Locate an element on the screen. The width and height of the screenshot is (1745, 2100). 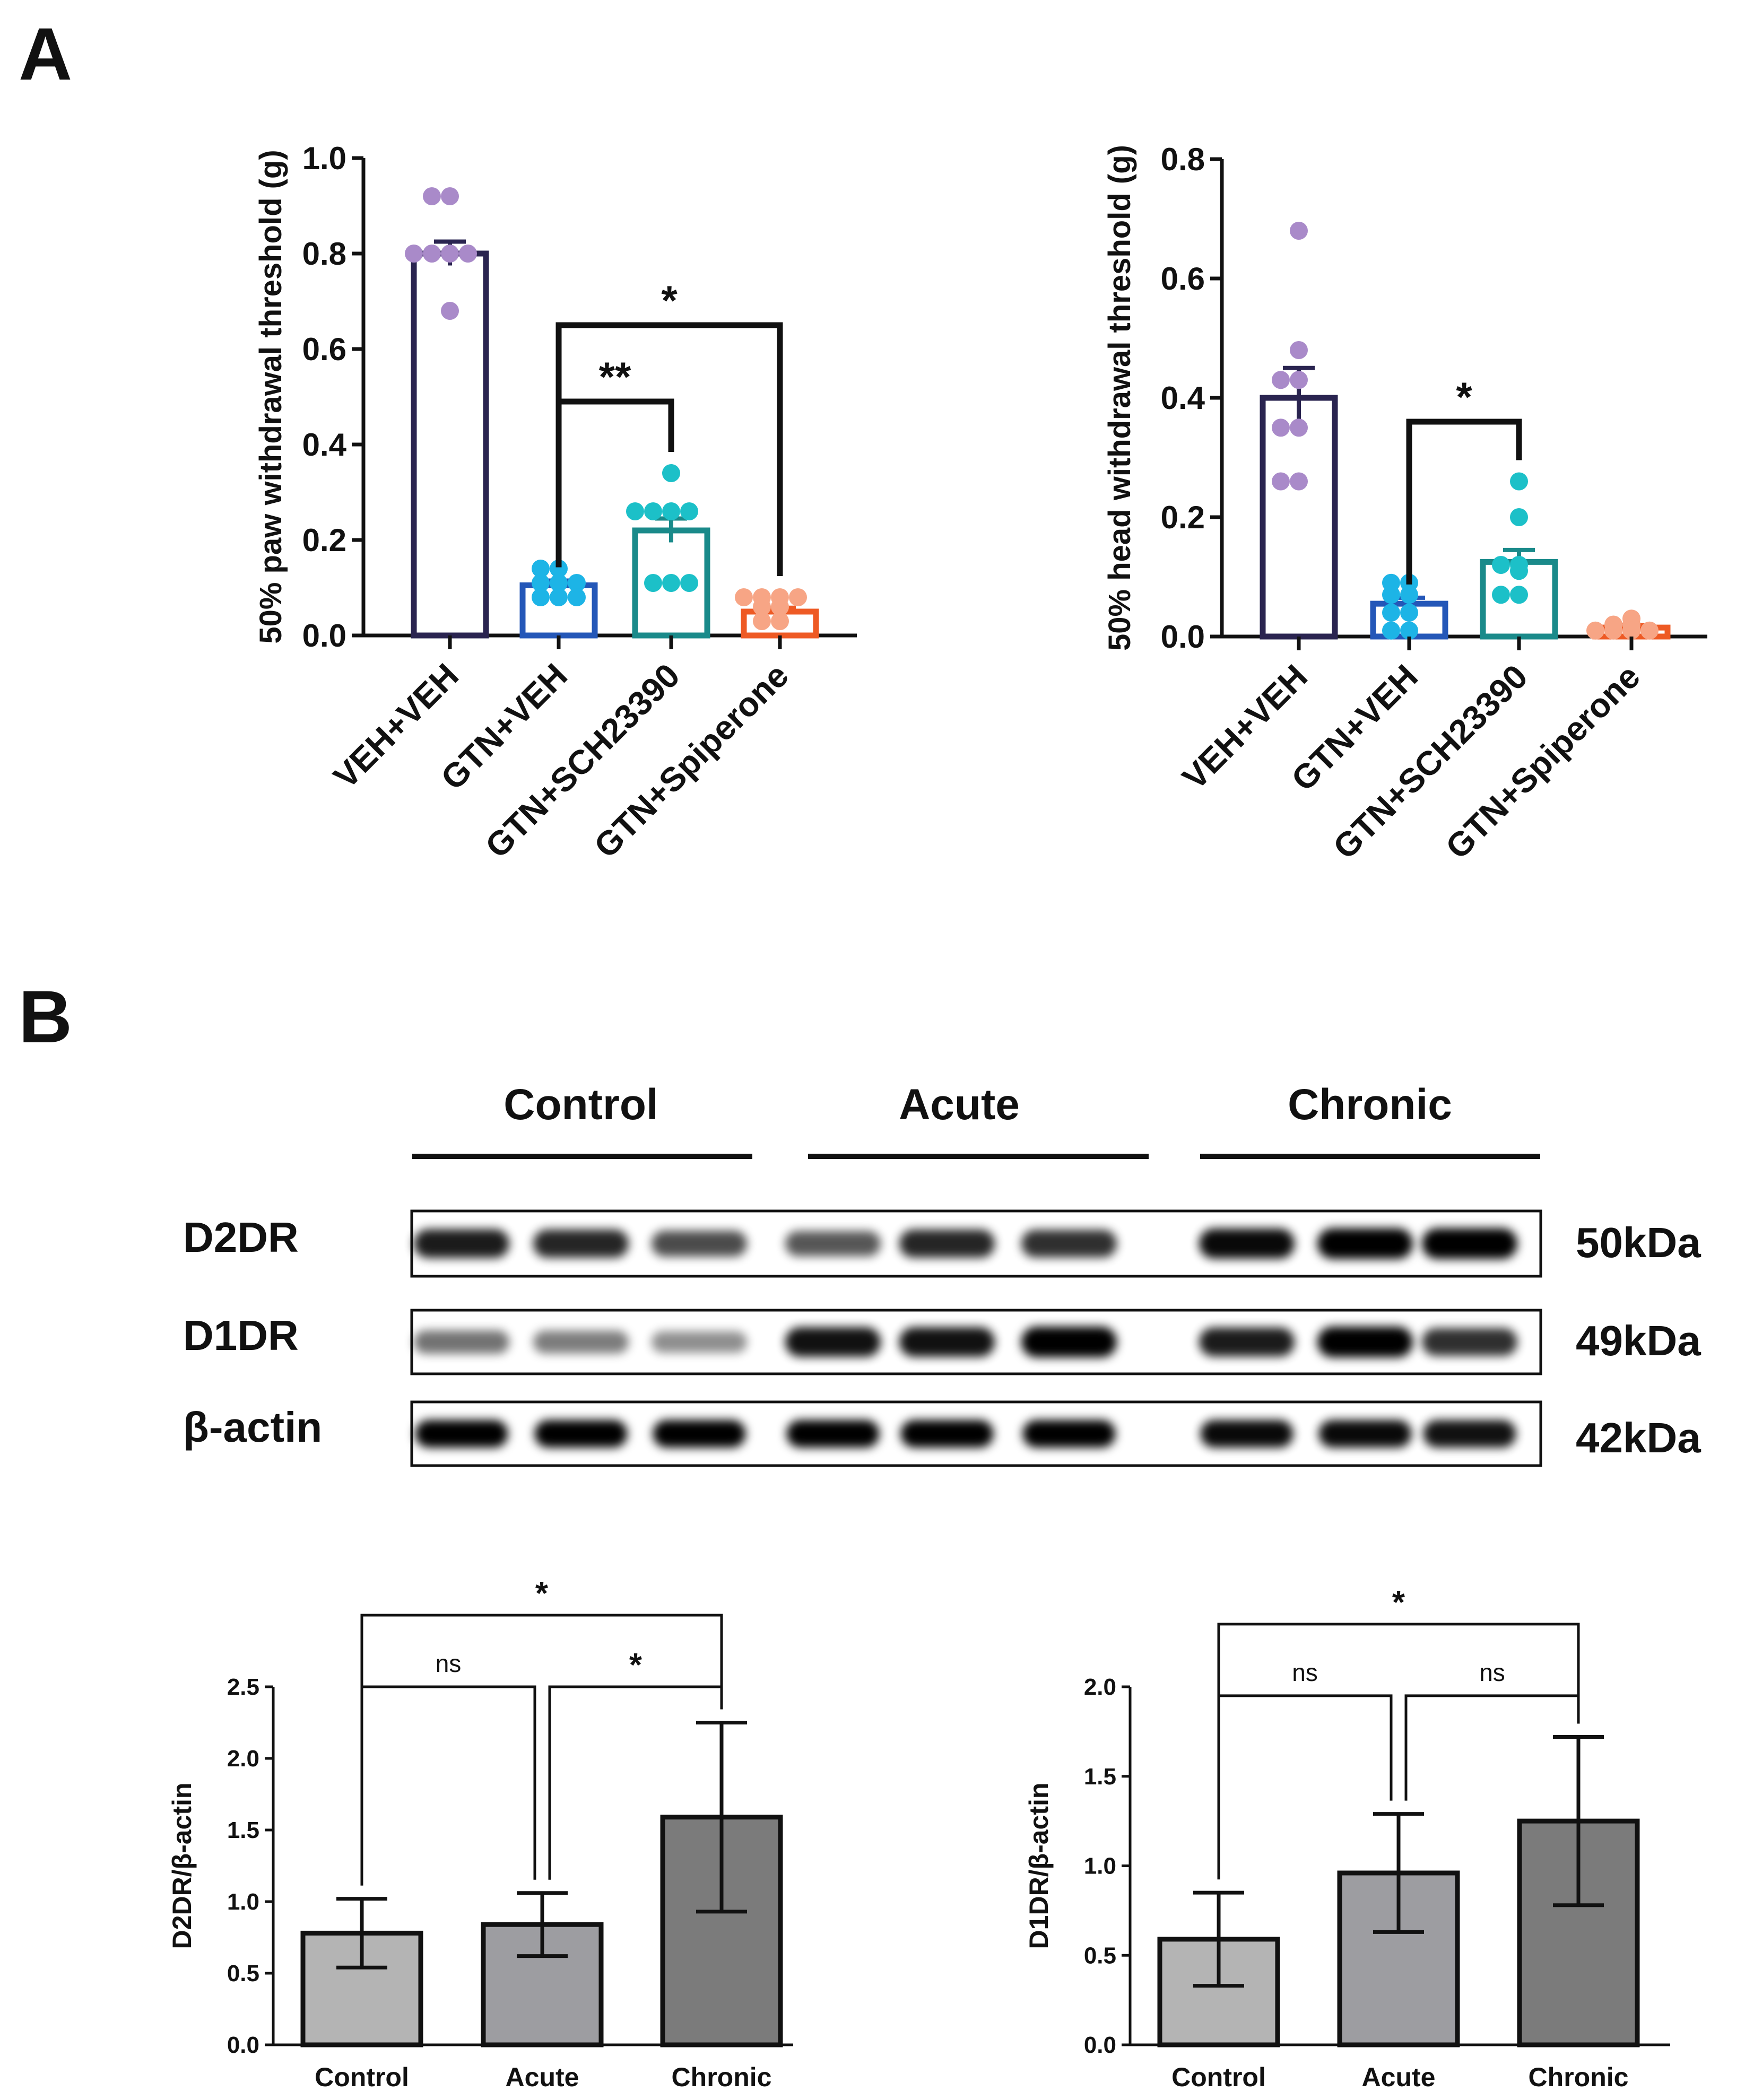
blot-kda-actin: 42kDa is located at coordinates (1638, 1437).